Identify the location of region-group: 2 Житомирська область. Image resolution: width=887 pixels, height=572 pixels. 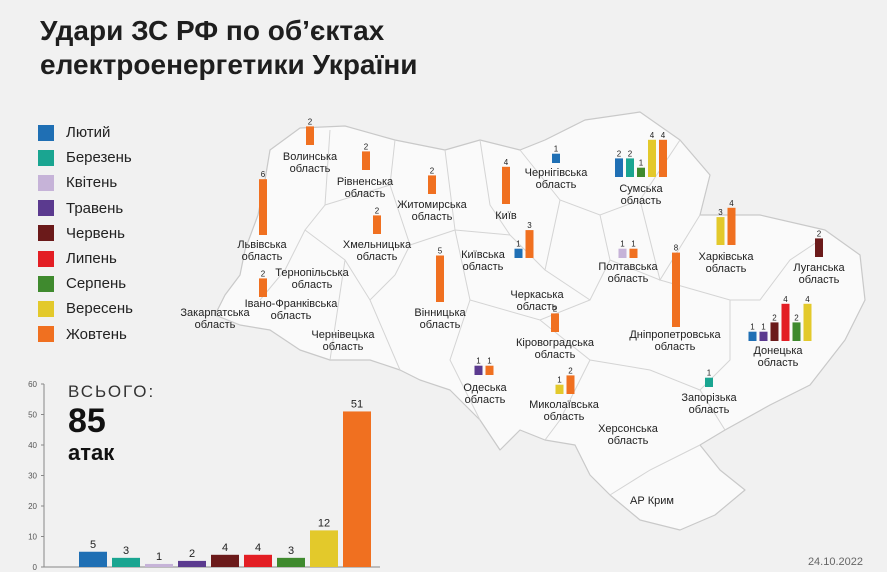
(432, 194).